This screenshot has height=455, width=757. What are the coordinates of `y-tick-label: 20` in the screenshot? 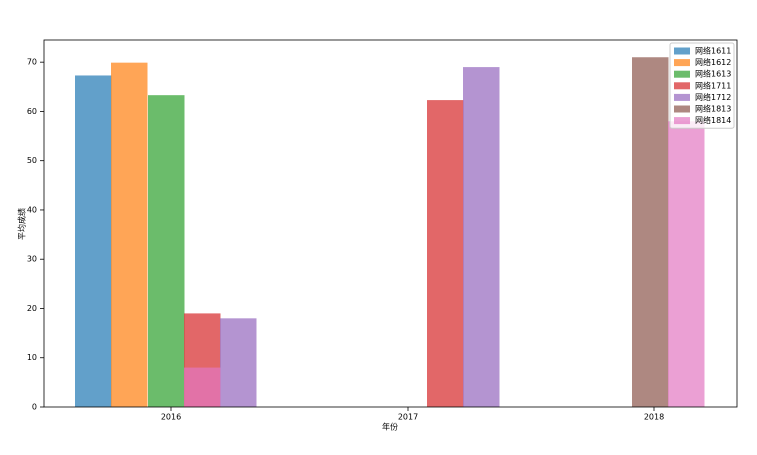 It's located at (32, 308).